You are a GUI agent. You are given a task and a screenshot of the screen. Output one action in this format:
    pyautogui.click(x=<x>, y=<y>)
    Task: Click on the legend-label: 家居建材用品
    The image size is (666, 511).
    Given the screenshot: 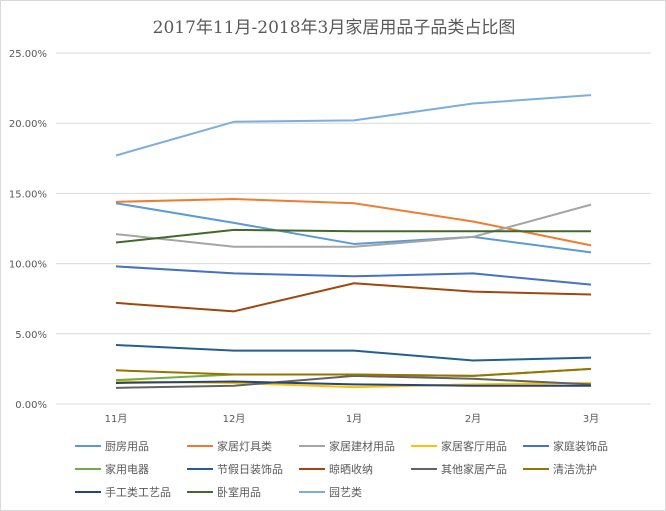 What is the action you would take?
    pyautogui.click(x=362, y=446)
    